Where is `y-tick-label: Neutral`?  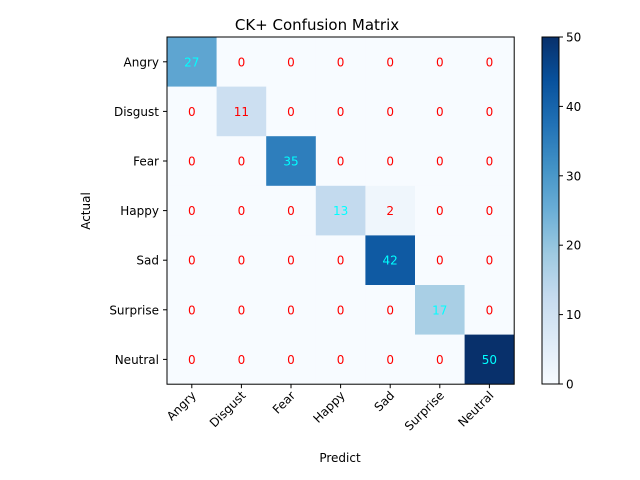 y-tick-label: Neutral is located at coordinates (137, 360).